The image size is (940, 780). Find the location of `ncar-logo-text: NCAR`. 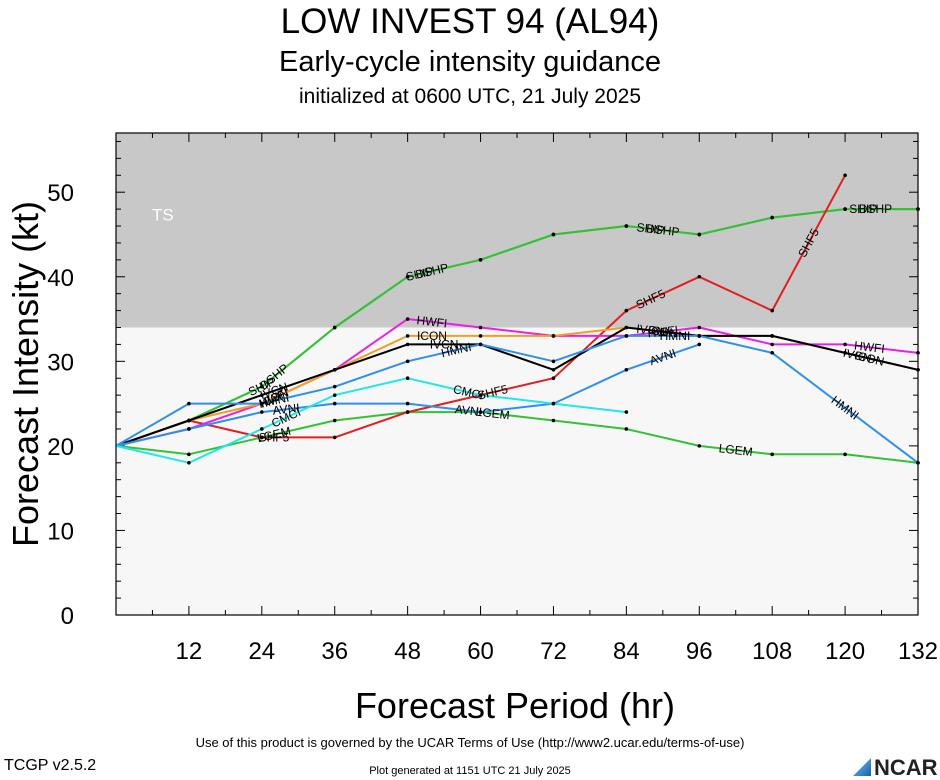

ncar-logo-text: NCAR is located at coordinates (906, 766).